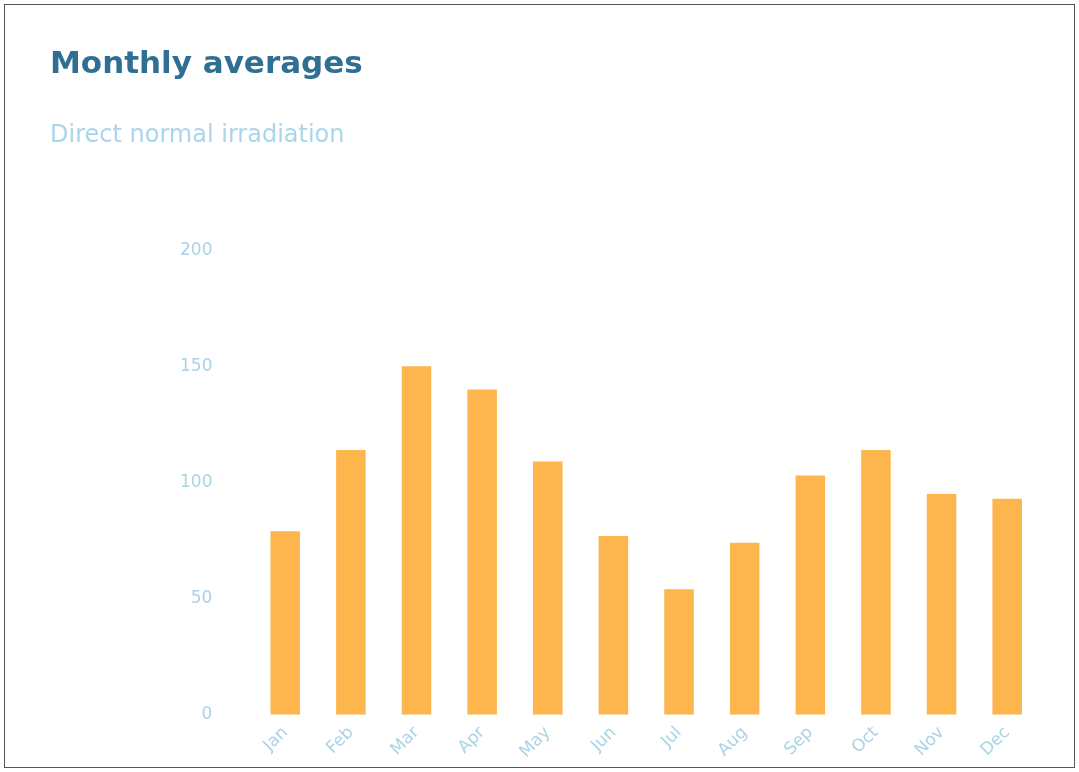  What do you see at coordinates (670, 736) in the screenshot?
I see `x-tick-label: Jul` at bounding box center [670, 736].